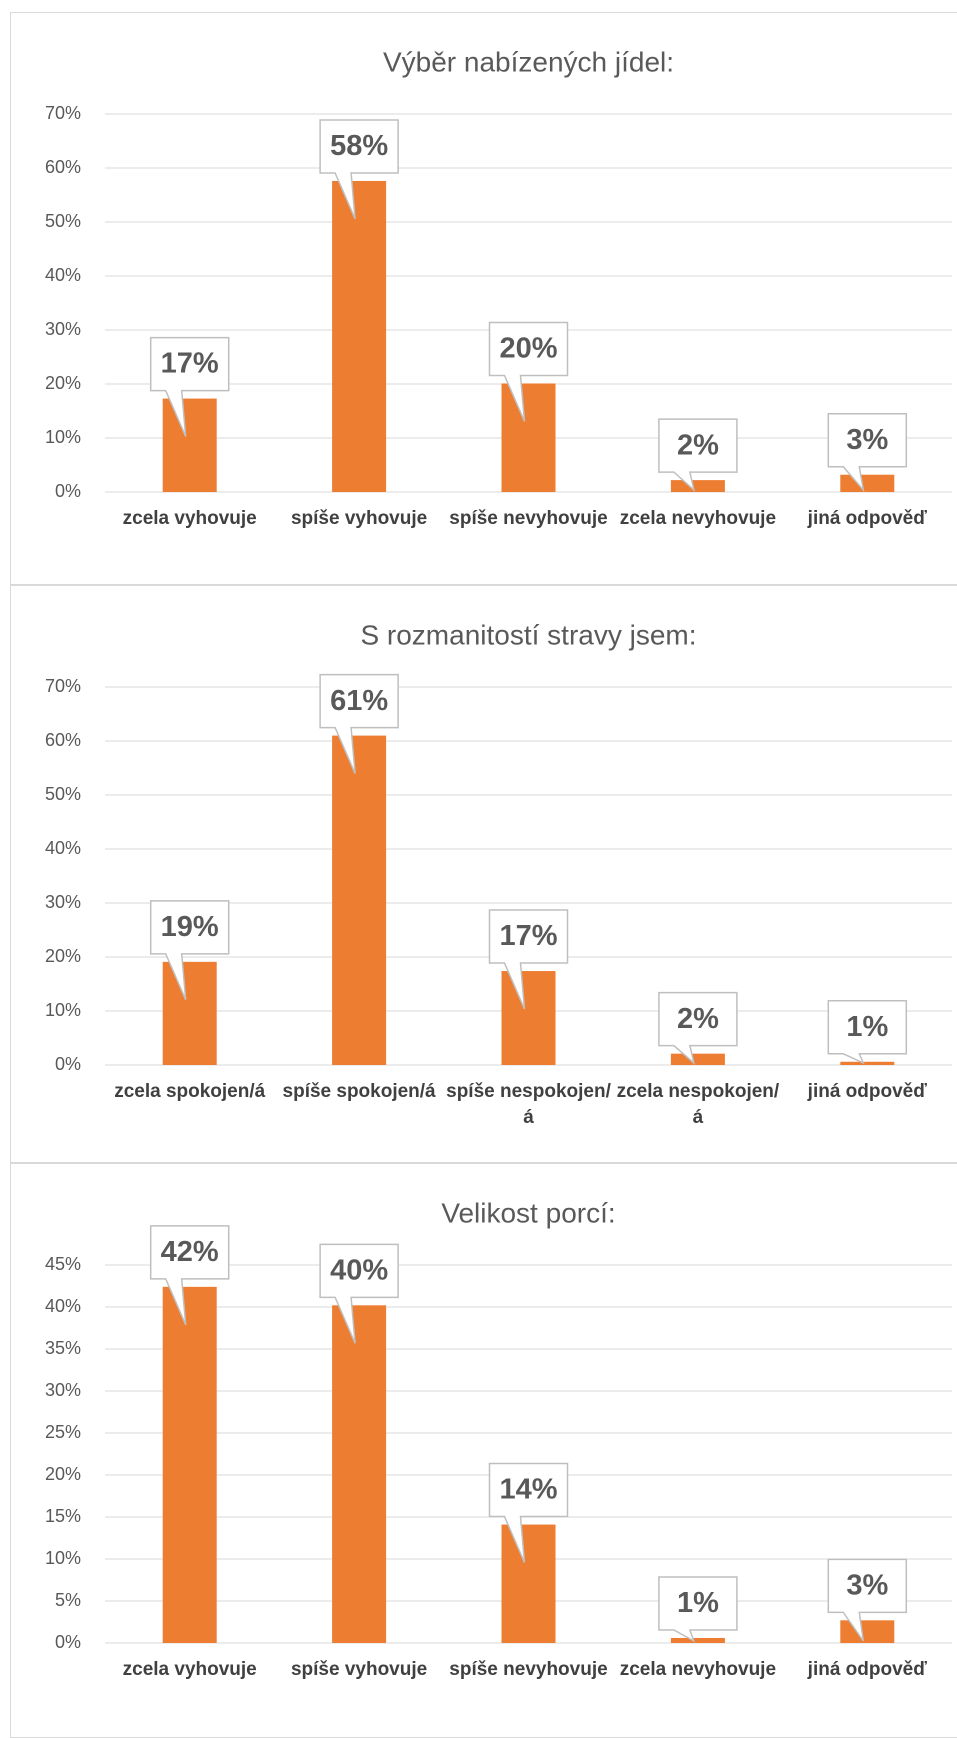 The height and width of the screenshot is (1738, 957). What do you see at coordinates (698, 1104) in the screenshot?
I see `x-tick-label: zcela nespokojen/á` at bounding box center [698, 1104].